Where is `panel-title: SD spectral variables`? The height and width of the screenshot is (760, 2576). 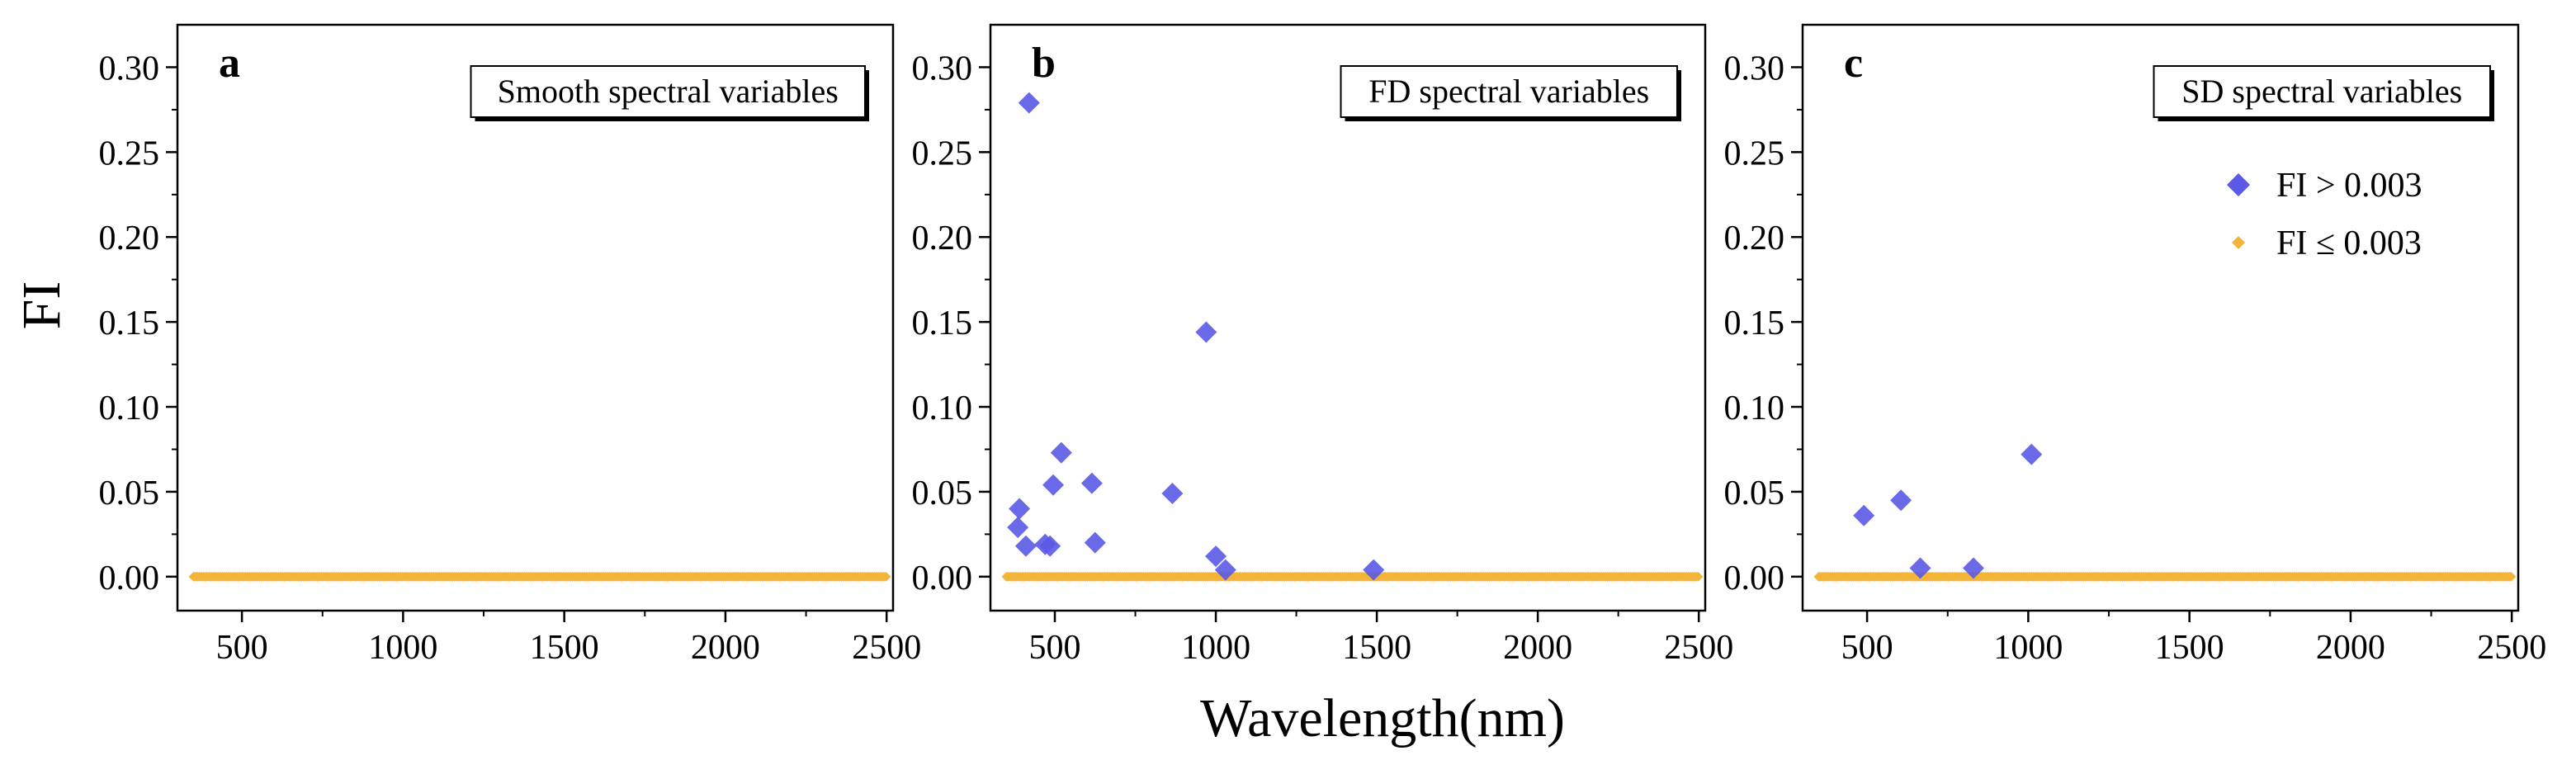 panel-title: SD spectral variables is located at coordinates (2321, 91).